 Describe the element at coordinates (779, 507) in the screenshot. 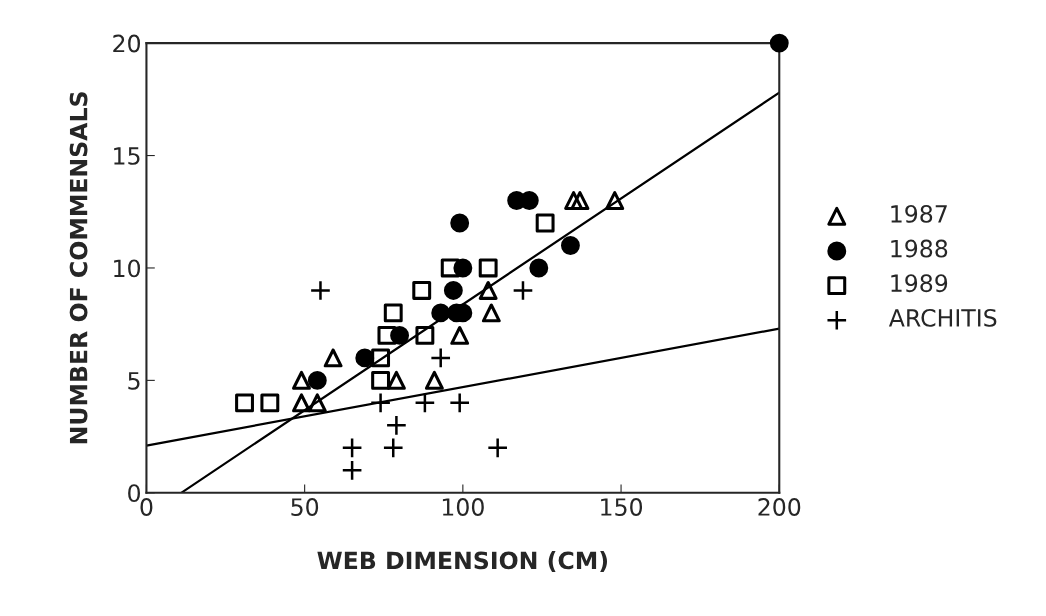

I see `x-tick-label: 200` at that location.